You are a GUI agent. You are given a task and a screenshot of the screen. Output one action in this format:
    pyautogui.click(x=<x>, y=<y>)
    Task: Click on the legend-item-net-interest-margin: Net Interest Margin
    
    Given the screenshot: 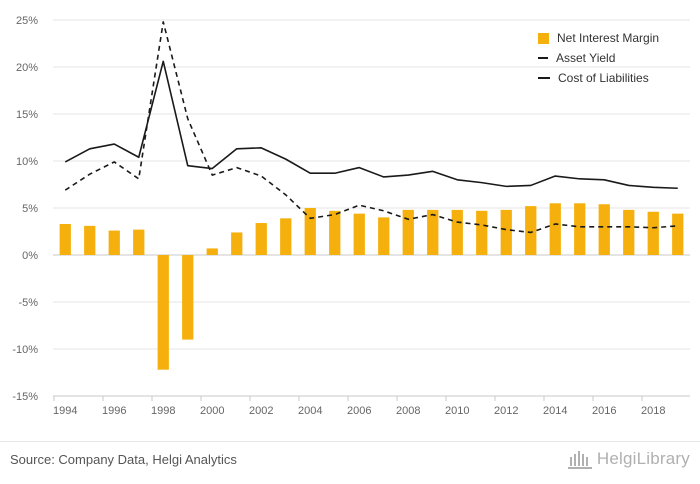 What is the action you would take?
    pyautogui.click(x=618, y=38)
    